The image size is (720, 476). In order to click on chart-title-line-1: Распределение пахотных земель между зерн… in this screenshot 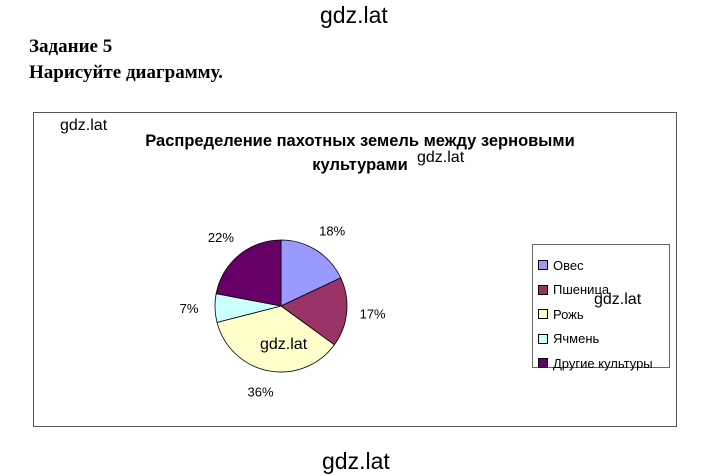, I will do `click(360, 141)`.